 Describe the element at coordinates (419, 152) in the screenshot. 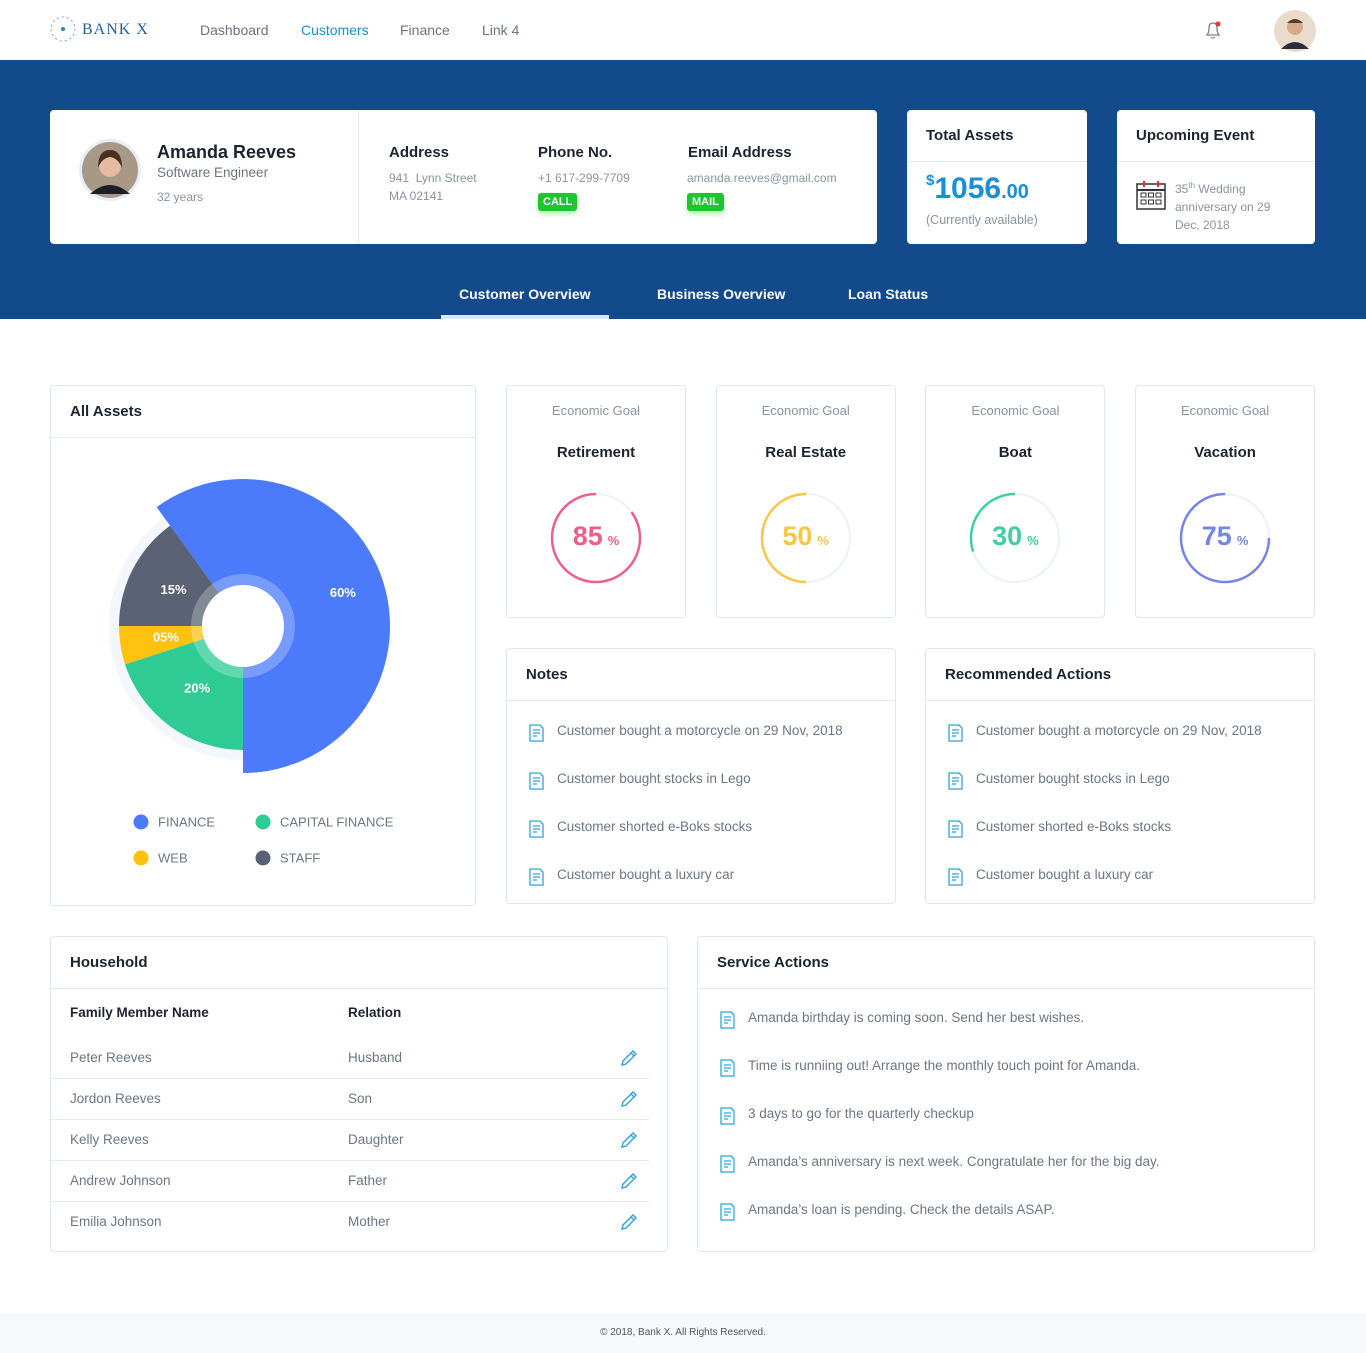

I see `address-label: Address` at that location.